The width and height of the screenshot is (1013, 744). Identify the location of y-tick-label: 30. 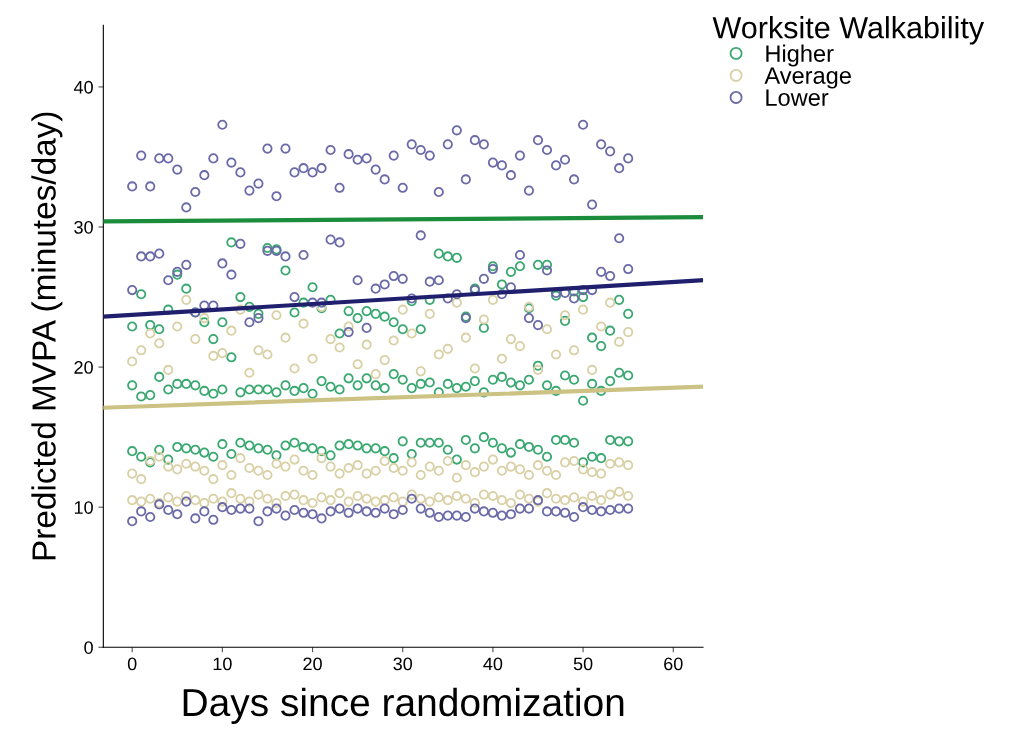
(83, 227).